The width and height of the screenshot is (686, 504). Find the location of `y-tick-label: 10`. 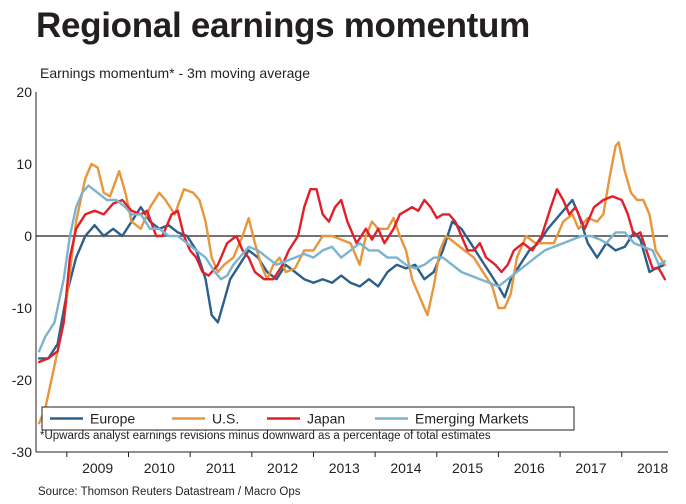

y-tick-label: 10 is located at coordinates (24, 164).